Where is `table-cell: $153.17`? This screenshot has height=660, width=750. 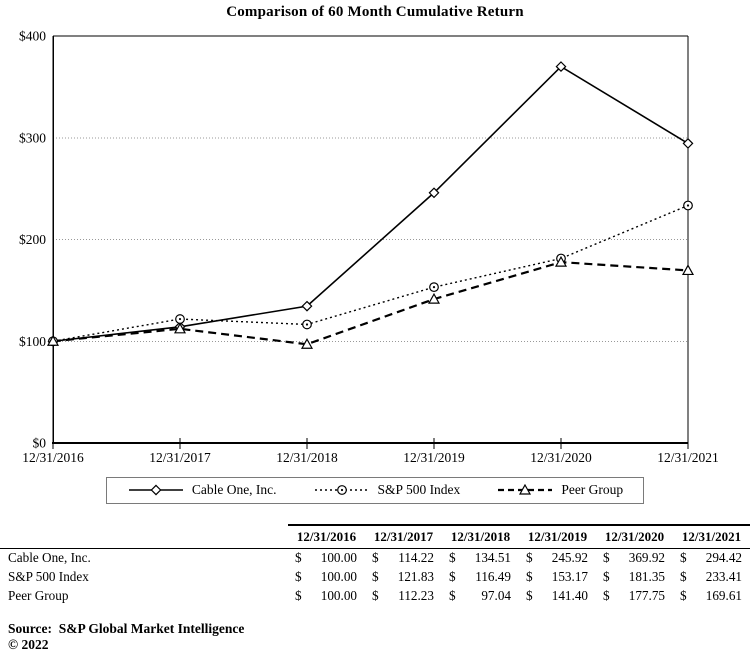
table-cell: $153.17 is located at coordinates (557, 577).